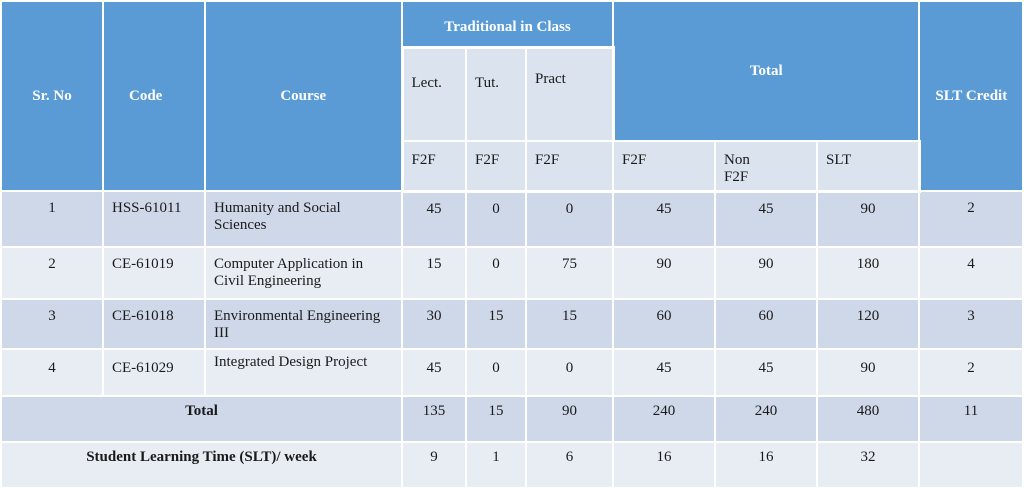 The width and height of the screenshot is (1024, 492). What do you see at coordinates (154, 96) in the screenshot?
I see `header-code: Code` at bounding box center [154, 96].